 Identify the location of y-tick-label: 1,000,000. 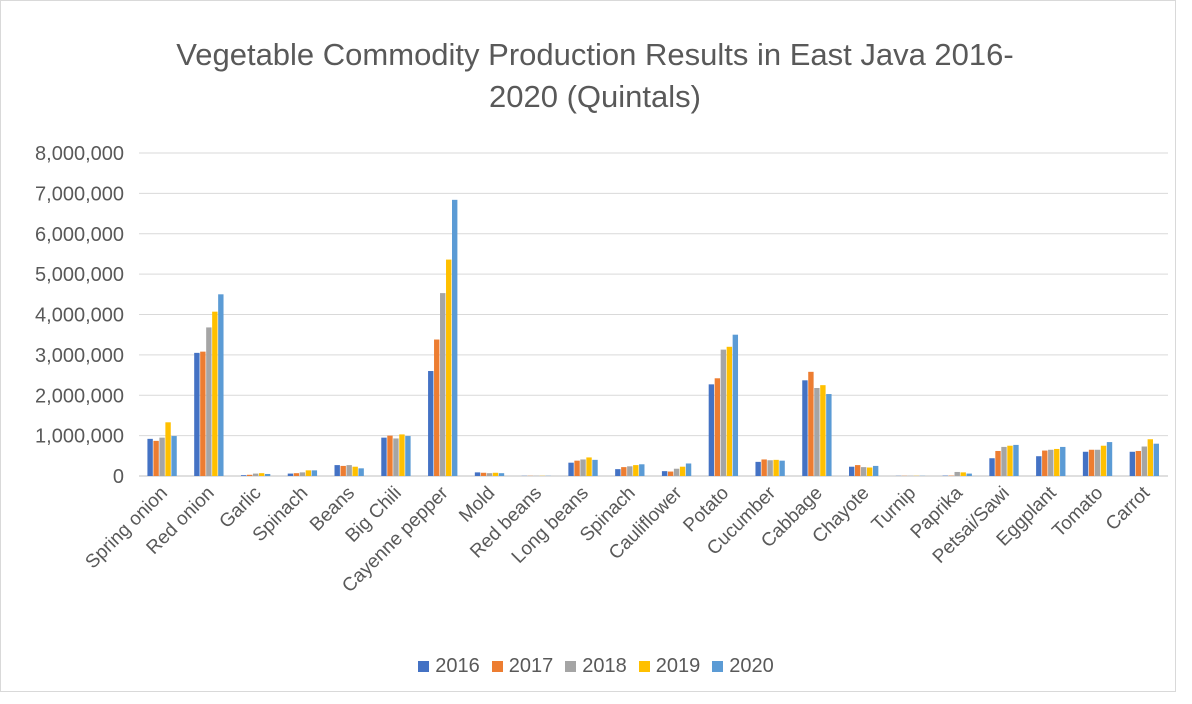
(79, 437).